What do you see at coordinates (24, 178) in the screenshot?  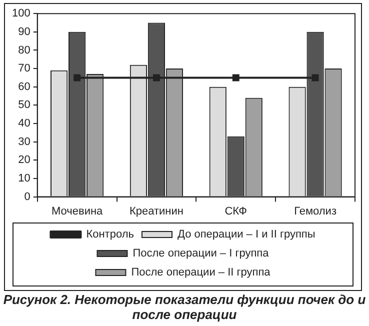 I see `y-tick-label: 10` at bounding box center [24, 178].